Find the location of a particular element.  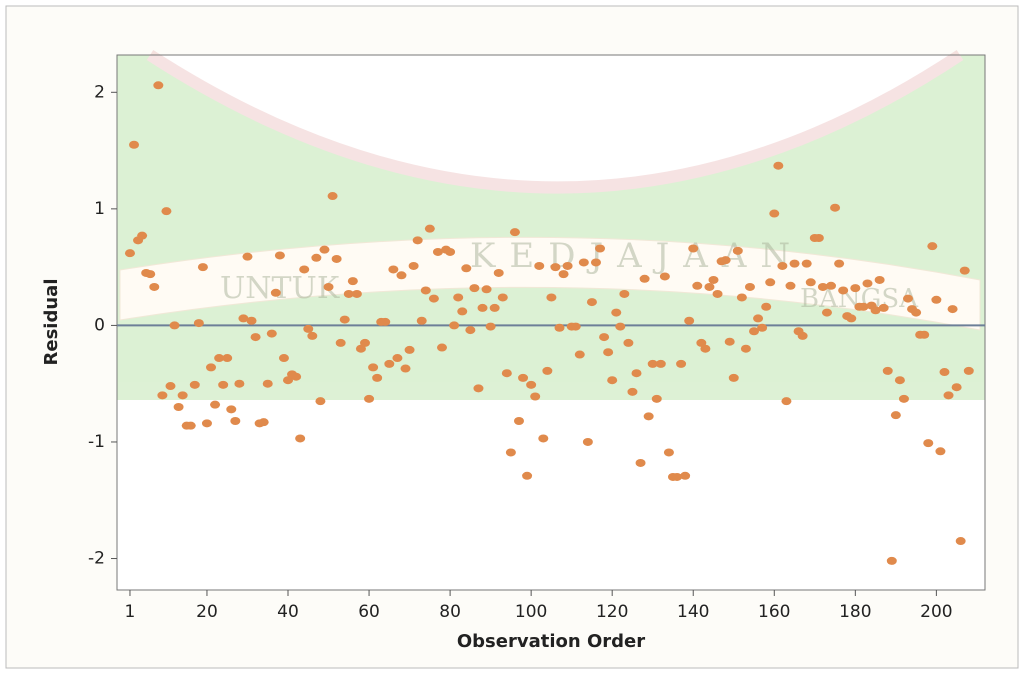

x-tick-label: 1 is located at coordinates (130, 612).